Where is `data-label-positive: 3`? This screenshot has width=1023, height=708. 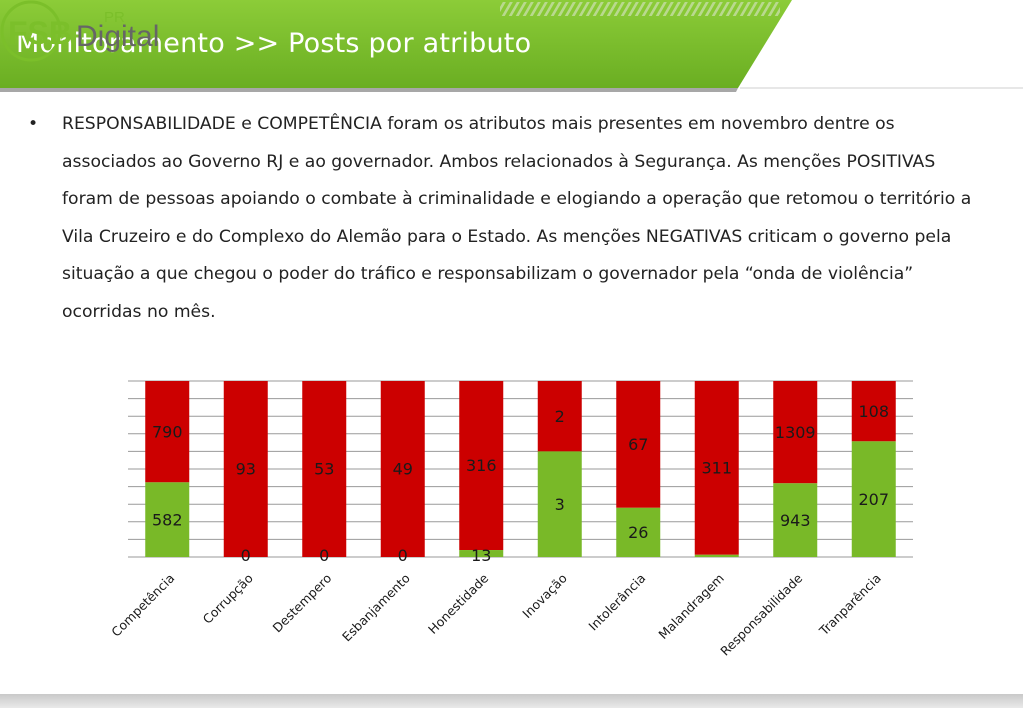
data-label-positive: 3 is located at coordinates (560, 504).